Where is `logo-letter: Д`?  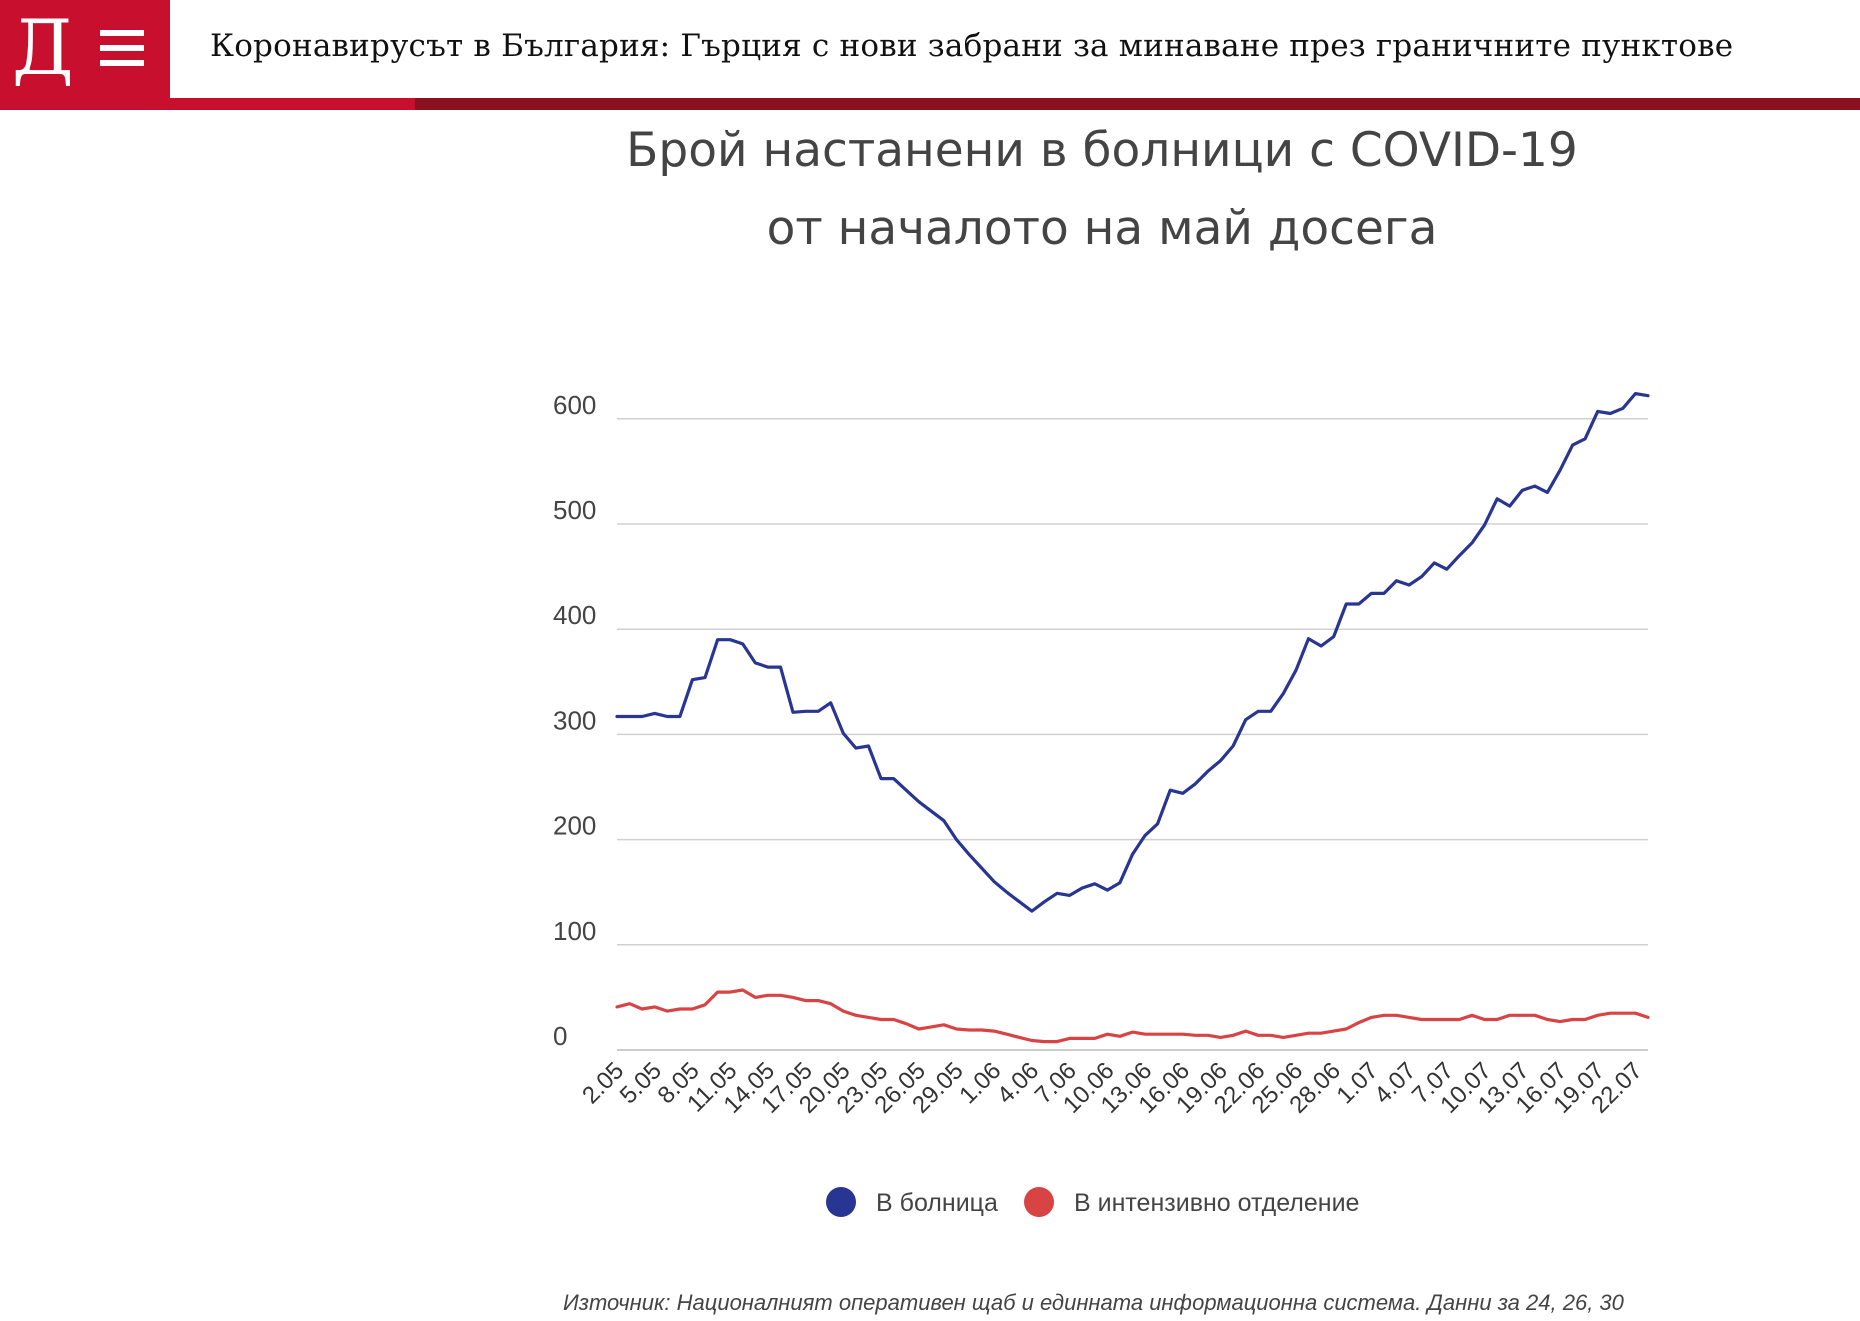
logo-letter: Д is located at coordinates (43, 47).